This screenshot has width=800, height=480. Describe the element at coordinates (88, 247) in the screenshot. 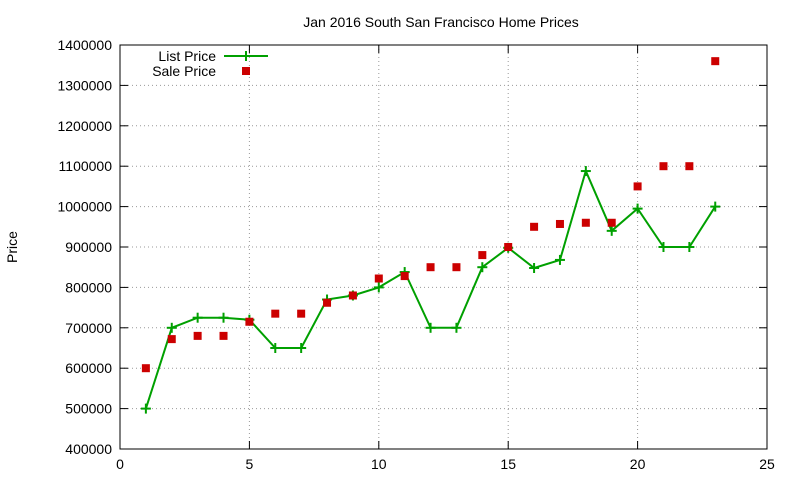

I see `y-tick-label: 900000` at that location.